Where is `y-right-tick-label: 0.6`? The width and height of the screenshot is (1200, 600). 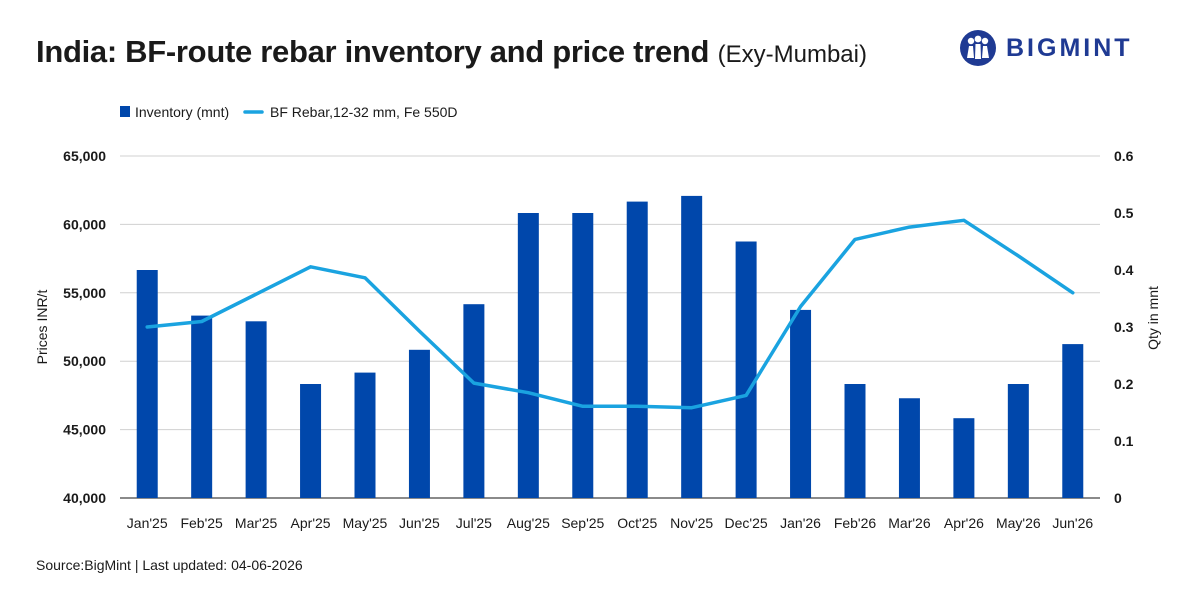 y-right-tick-label: 0.6 is located at coordinates (1124, 156).